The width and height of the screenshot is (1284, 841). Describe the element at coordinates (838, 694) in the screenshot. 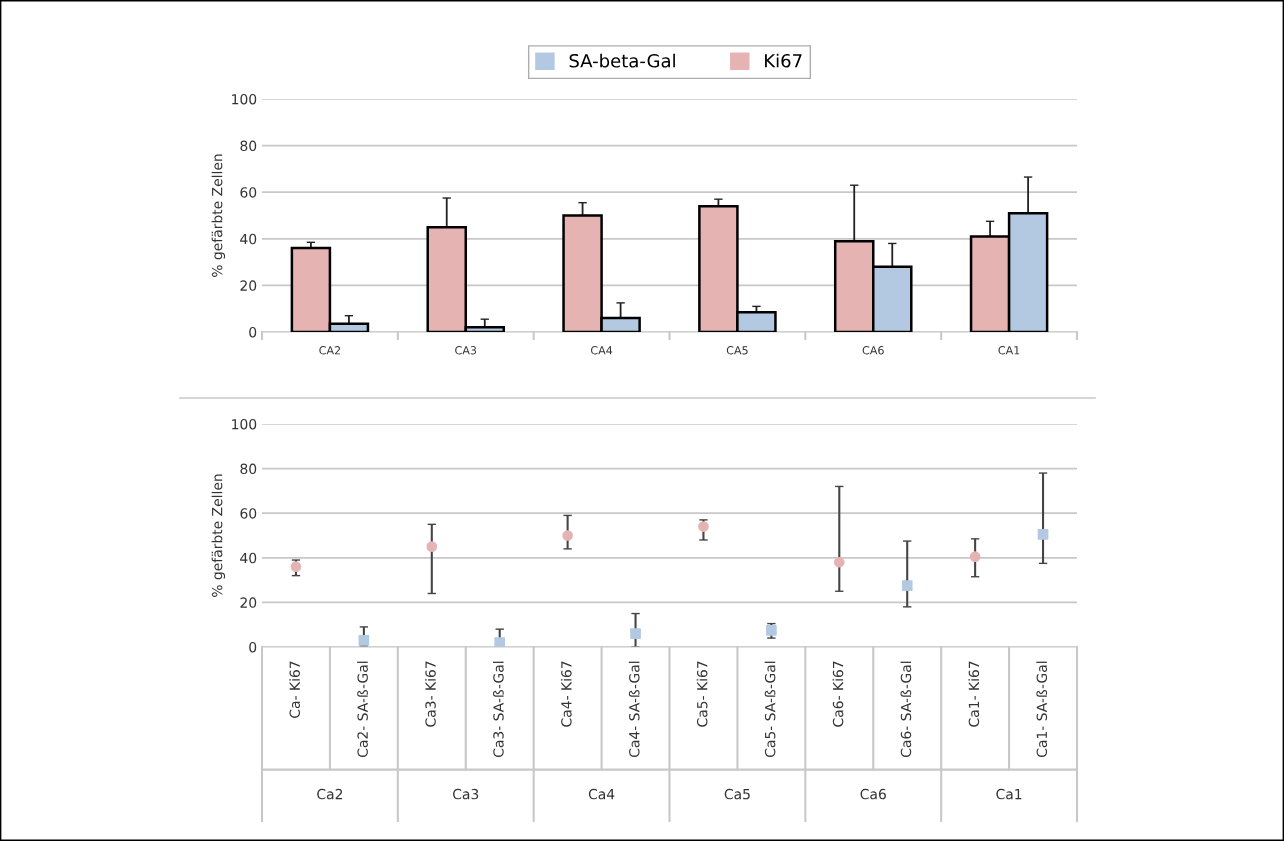

I see `x-tick-label: Ca6- Ki67` at that location.